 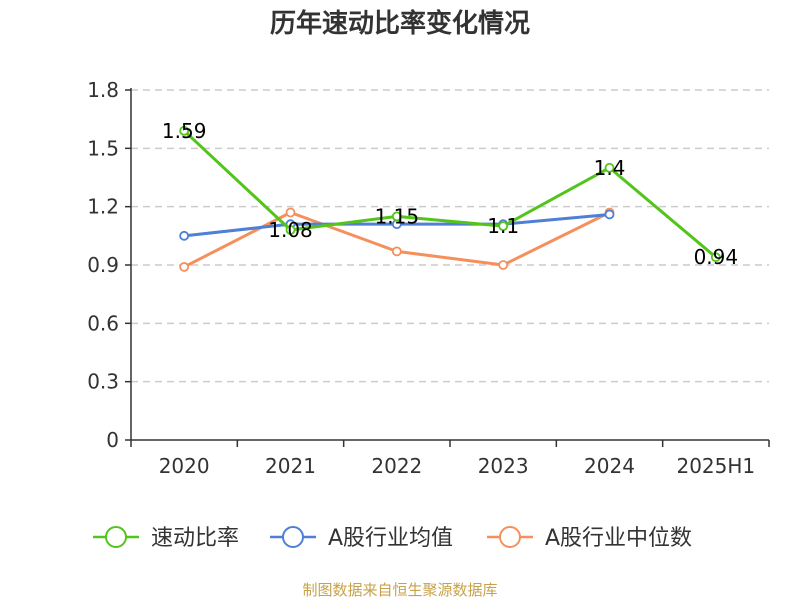 I want to click on series-line, so click(x=450, y=194).